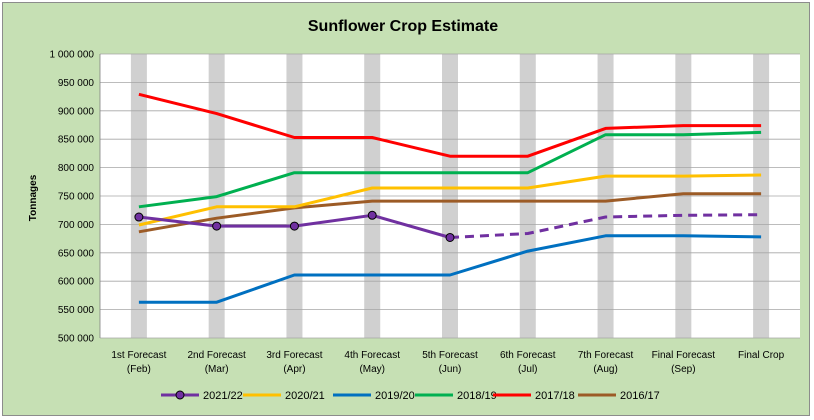  I want to click on x-tick-sublabel: (Feb), so click(139, 369).